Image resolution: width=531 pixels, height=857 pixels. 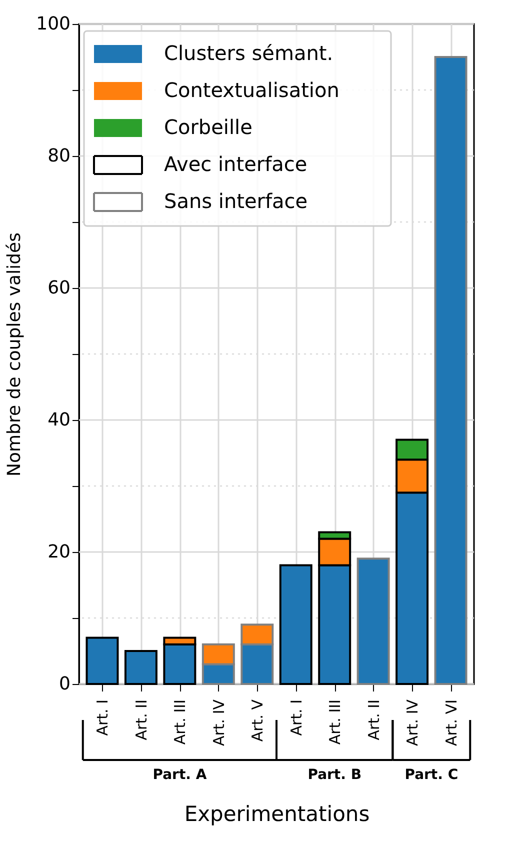 I want to click on x-tick-label: Art. V, so click(x=257, y=720).